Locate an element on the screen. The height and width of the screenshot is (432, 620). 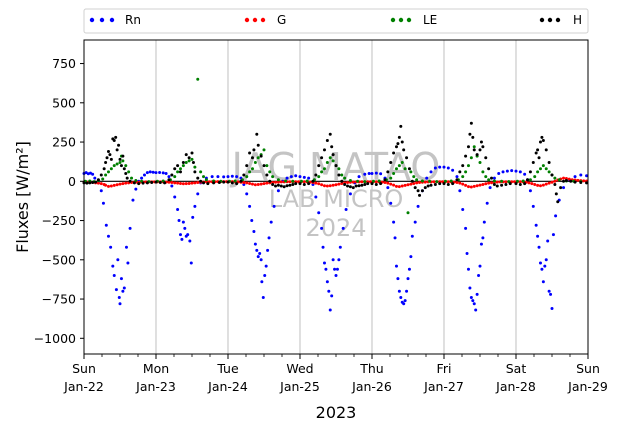
legend-marker-h is located at coordinates (558, 20).